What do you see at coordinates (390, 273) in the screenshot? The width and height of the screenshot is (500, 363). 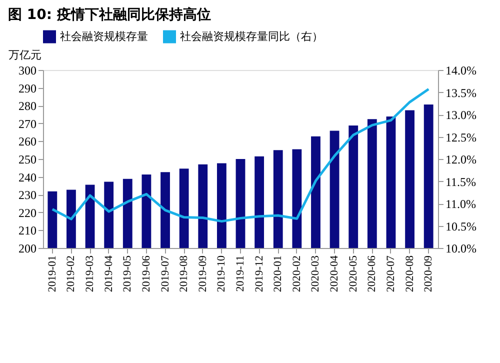 I see `x-tick-label: 2020-07` at bounding box center [390, 273].